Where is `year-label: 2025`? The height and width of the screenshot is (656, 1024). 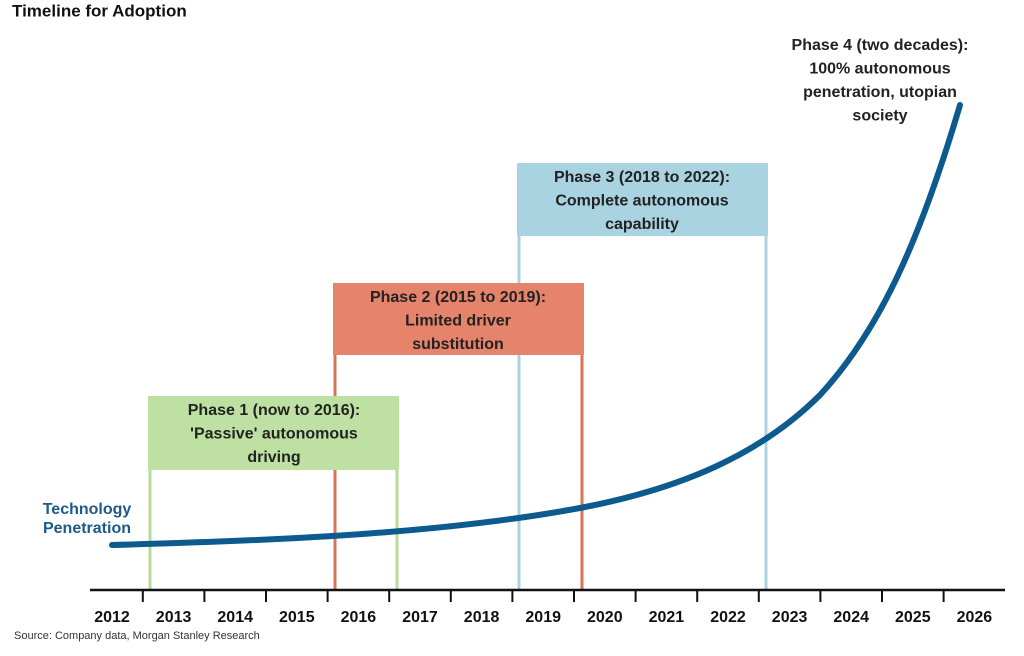
year-label: 2025 is located at coordinates (913, 617).